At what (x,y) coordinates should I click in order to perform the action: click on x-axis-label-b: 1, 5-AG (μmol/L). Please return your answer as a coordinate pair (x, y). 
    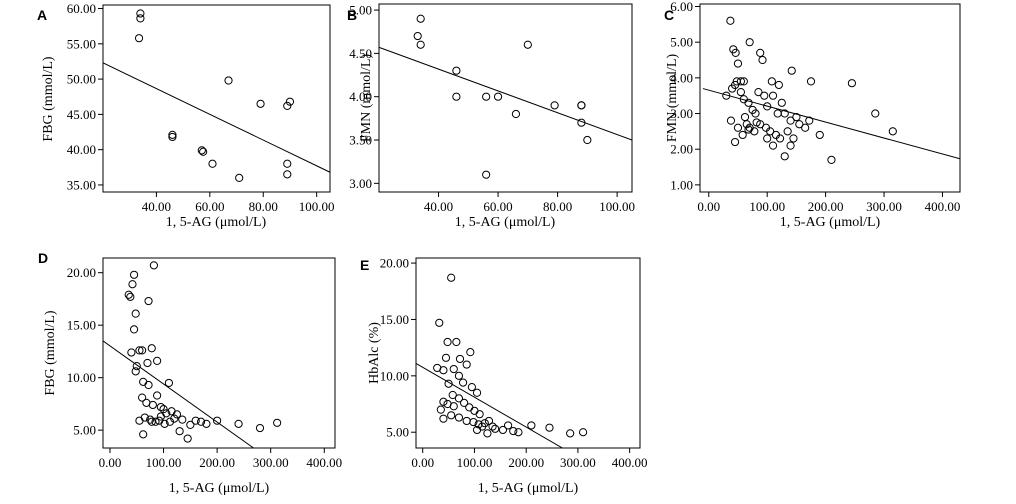
    Looking at the image, I should click on (505, 222).